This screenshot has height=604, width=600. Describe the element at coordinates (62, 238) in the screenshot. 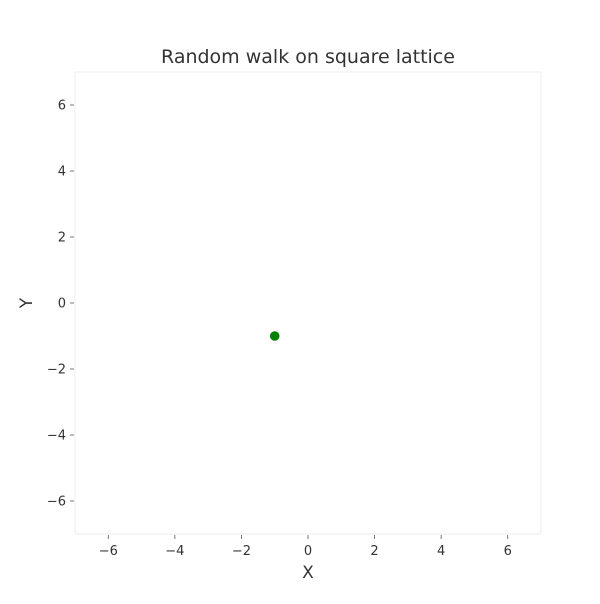

I see `y-tick-label: 2` at that location.